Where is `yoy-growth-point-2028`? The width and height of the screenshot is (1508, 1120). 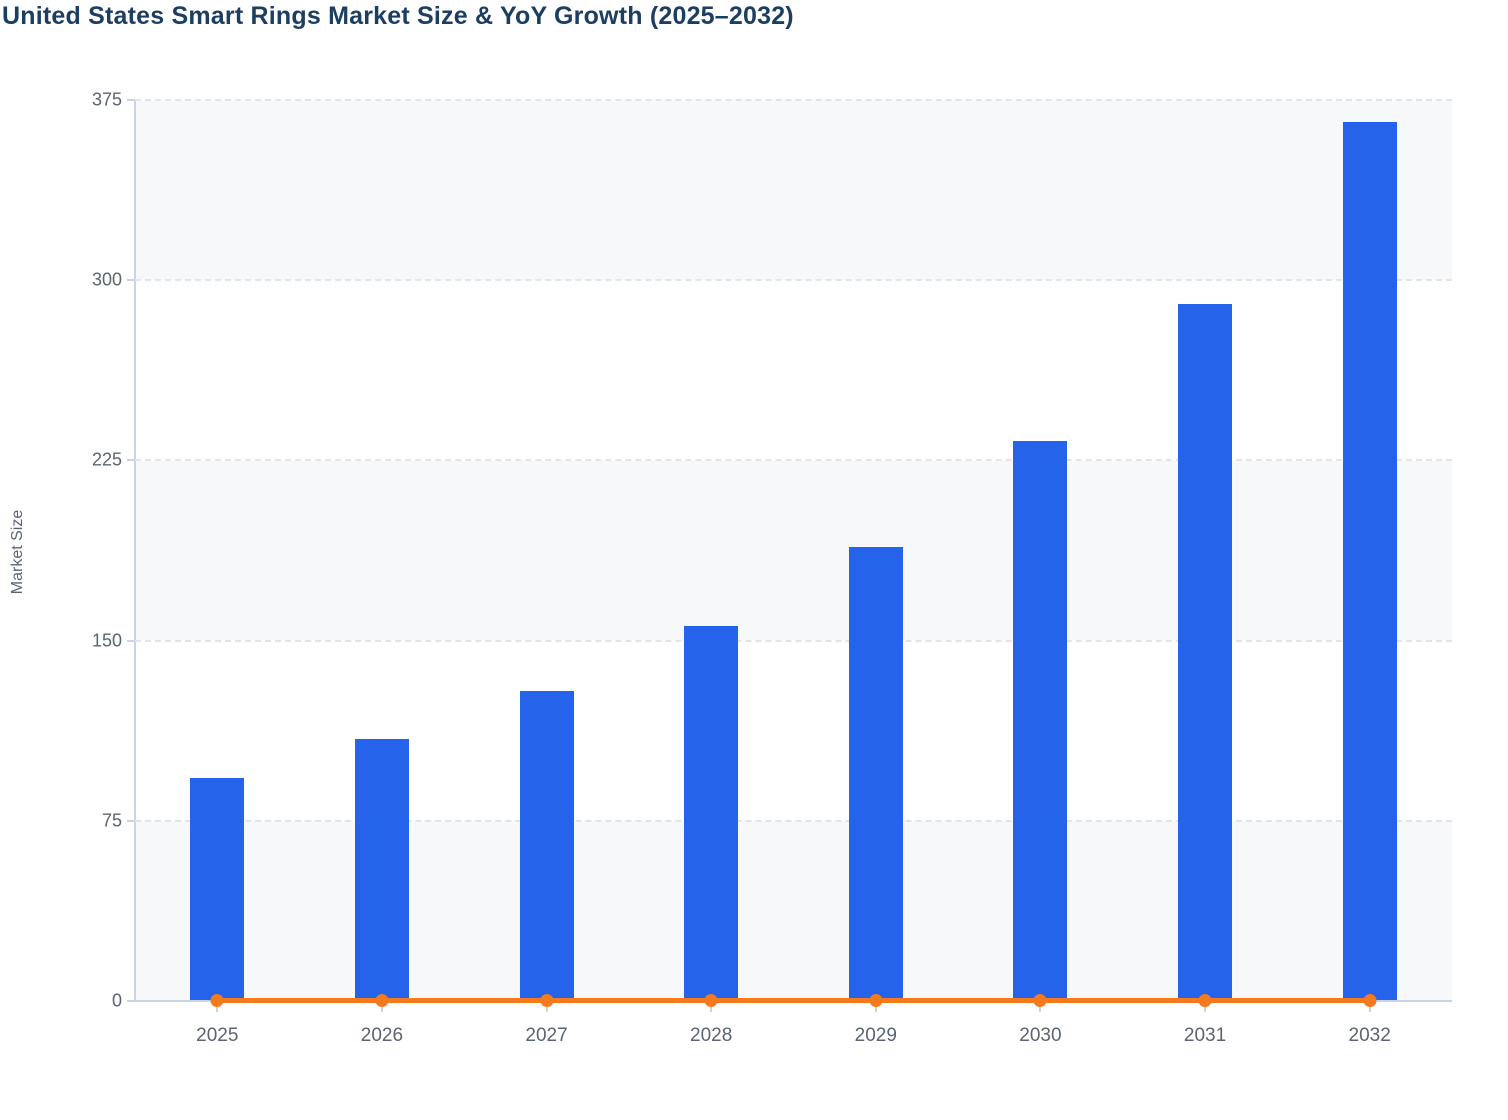 yoy-growth-point-2028 is located at coordinates (711, 1000).